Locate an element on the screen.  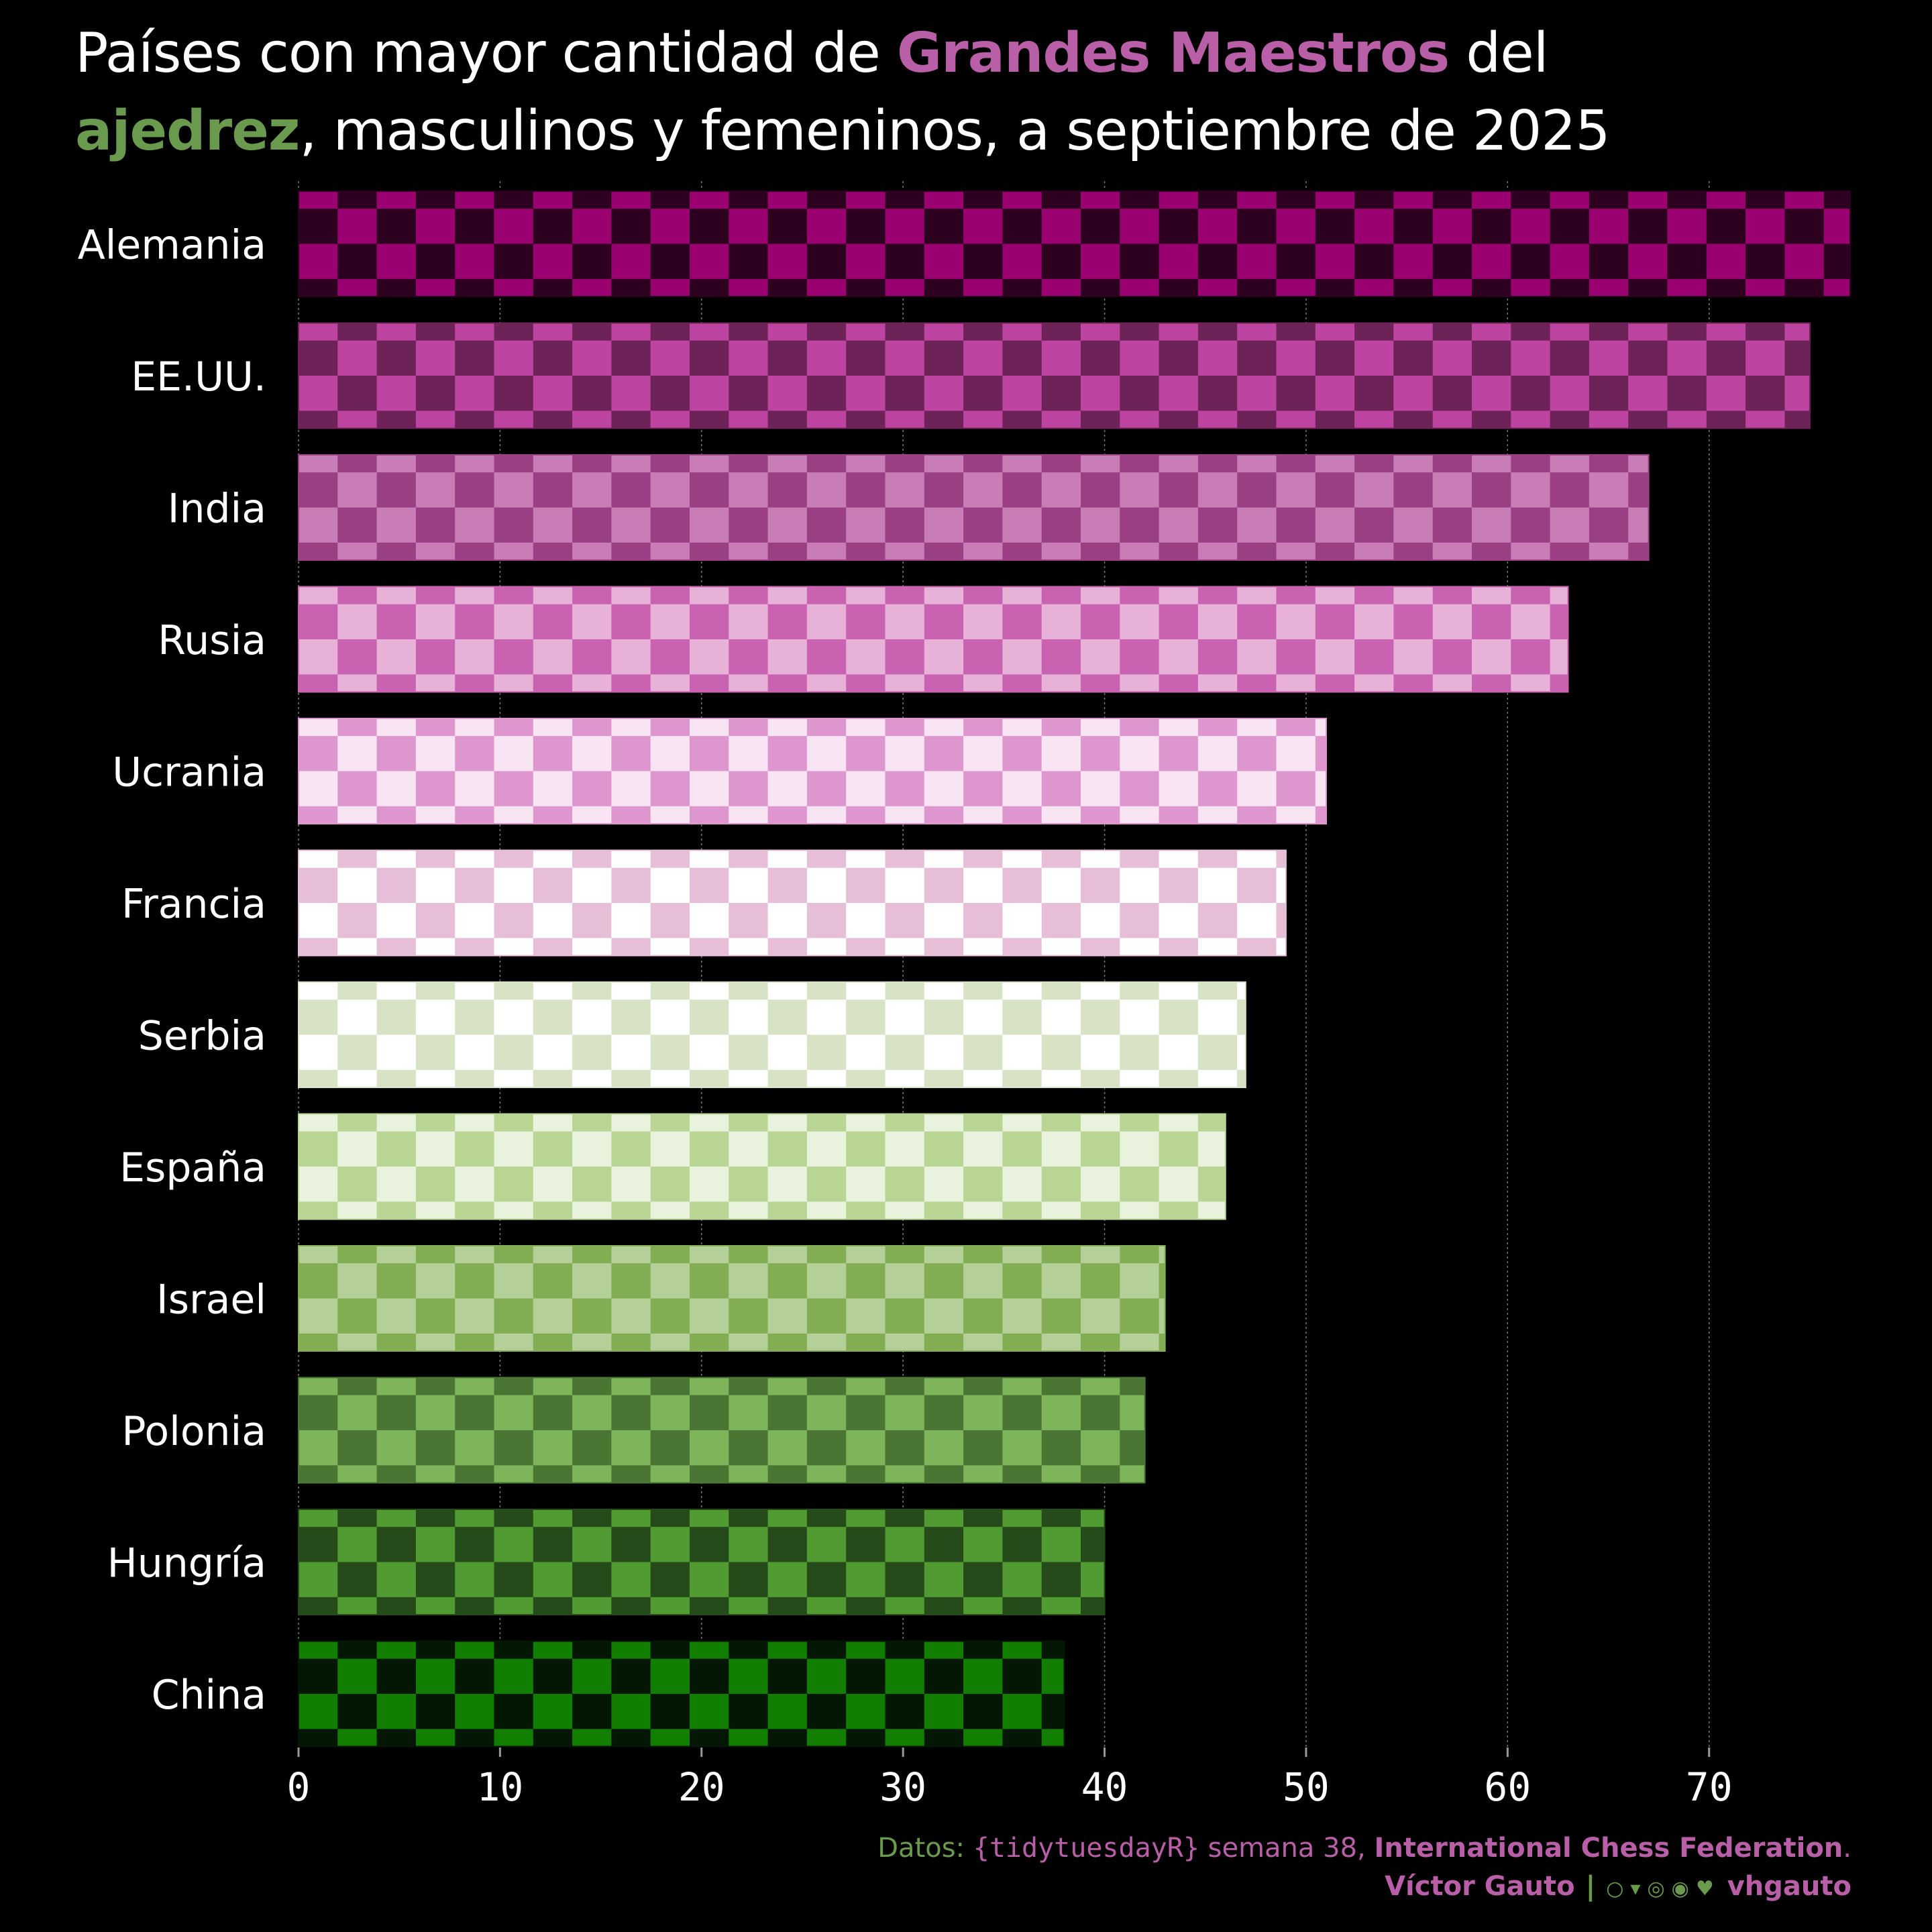
x-tick-label: 30 is located at coordinates (902, 1787).